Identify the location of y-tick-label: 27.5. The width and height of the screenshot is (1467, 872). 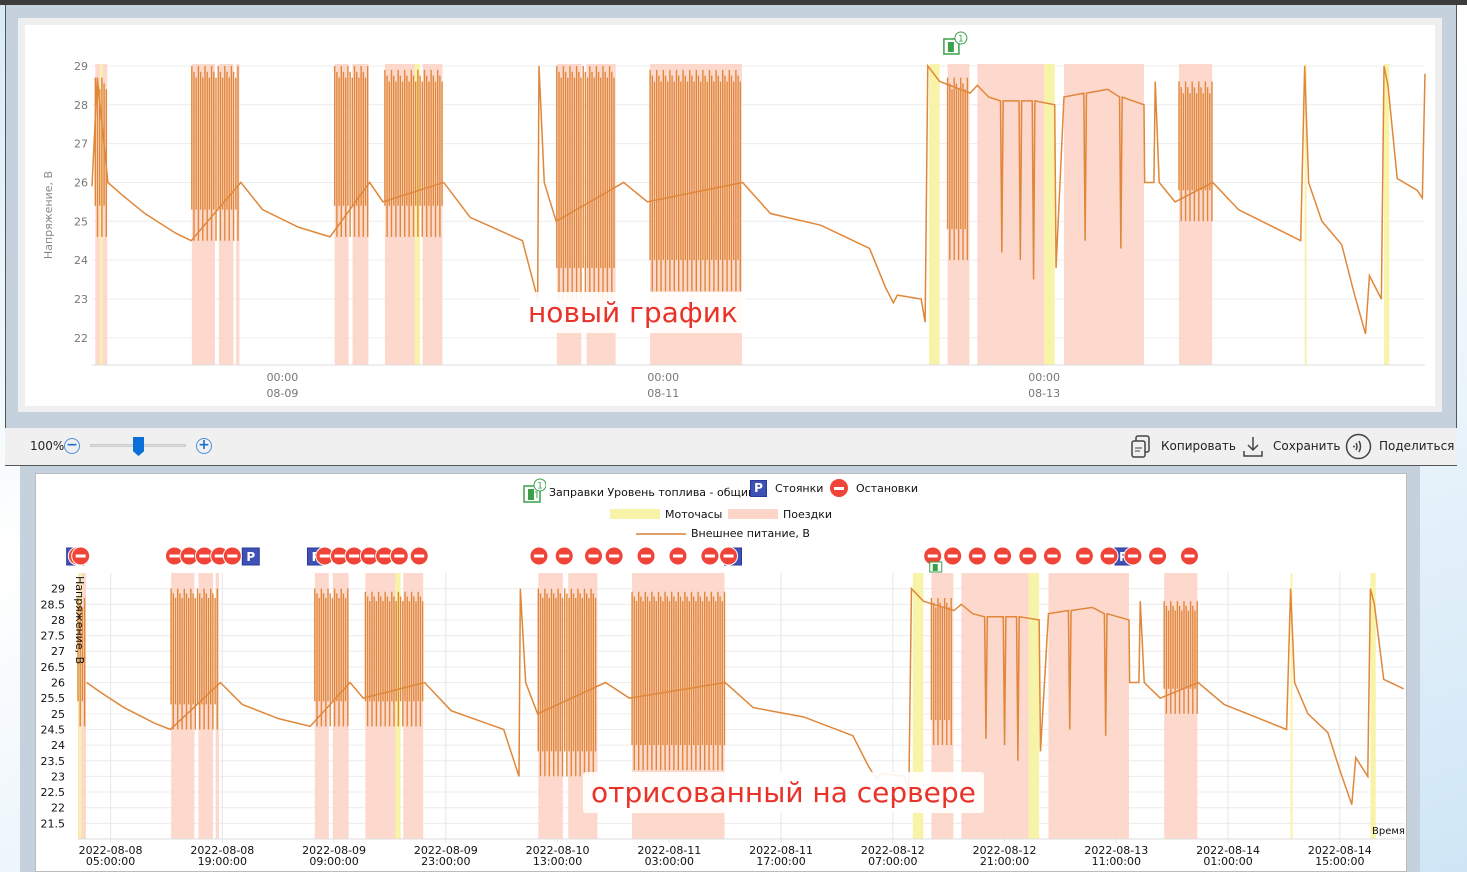
(53, 636).